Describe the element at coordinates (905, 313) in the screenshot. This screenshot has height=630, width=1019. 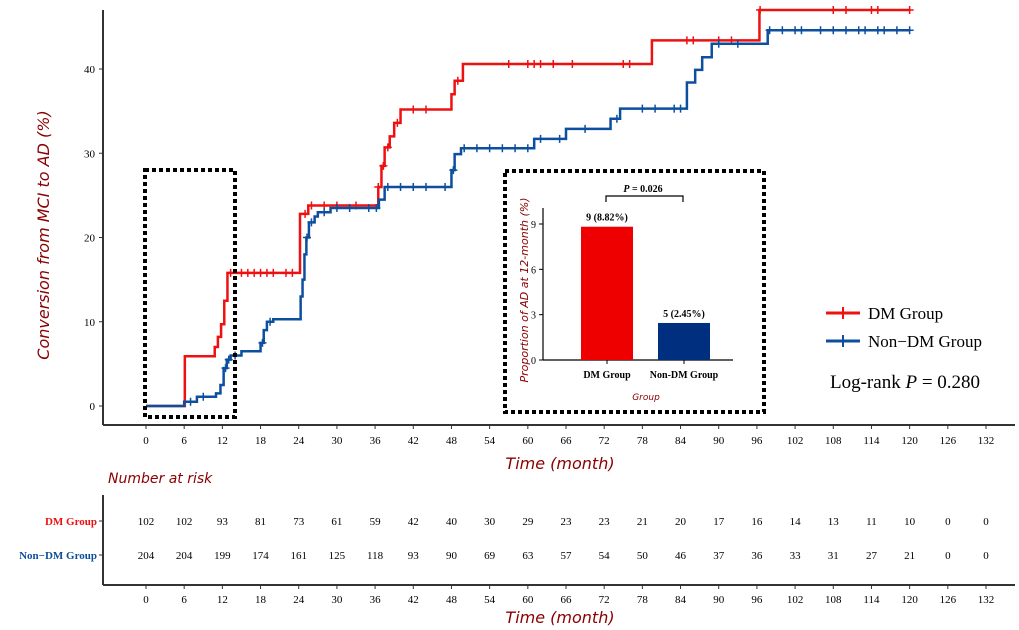
I see `legend-label: DM Group` at that location.